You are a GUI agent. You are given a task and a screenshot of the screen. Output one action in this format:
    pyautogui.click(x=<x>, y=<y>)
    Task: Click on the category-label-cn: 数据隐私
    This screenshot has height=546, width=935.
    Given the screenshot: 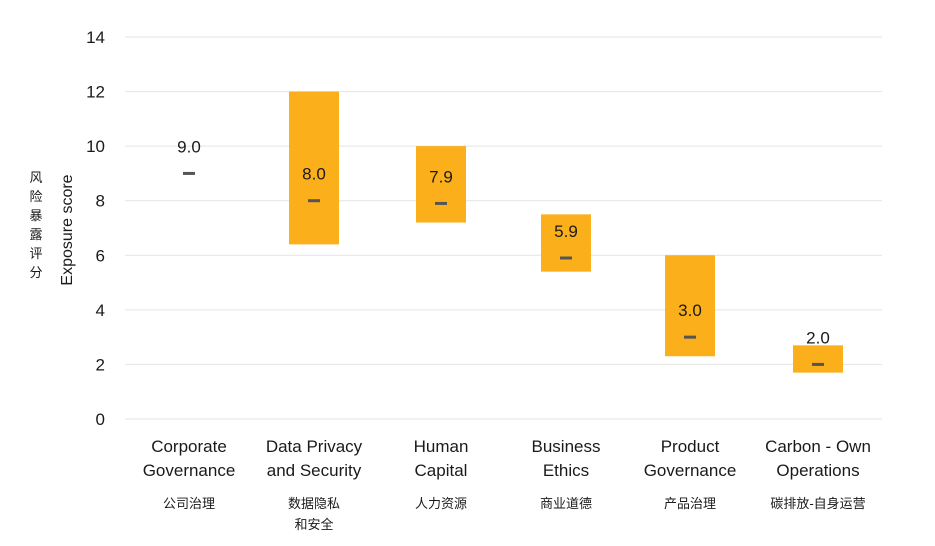 What is the action you would take?
    pyautogui.click(x=314, y=503)
    